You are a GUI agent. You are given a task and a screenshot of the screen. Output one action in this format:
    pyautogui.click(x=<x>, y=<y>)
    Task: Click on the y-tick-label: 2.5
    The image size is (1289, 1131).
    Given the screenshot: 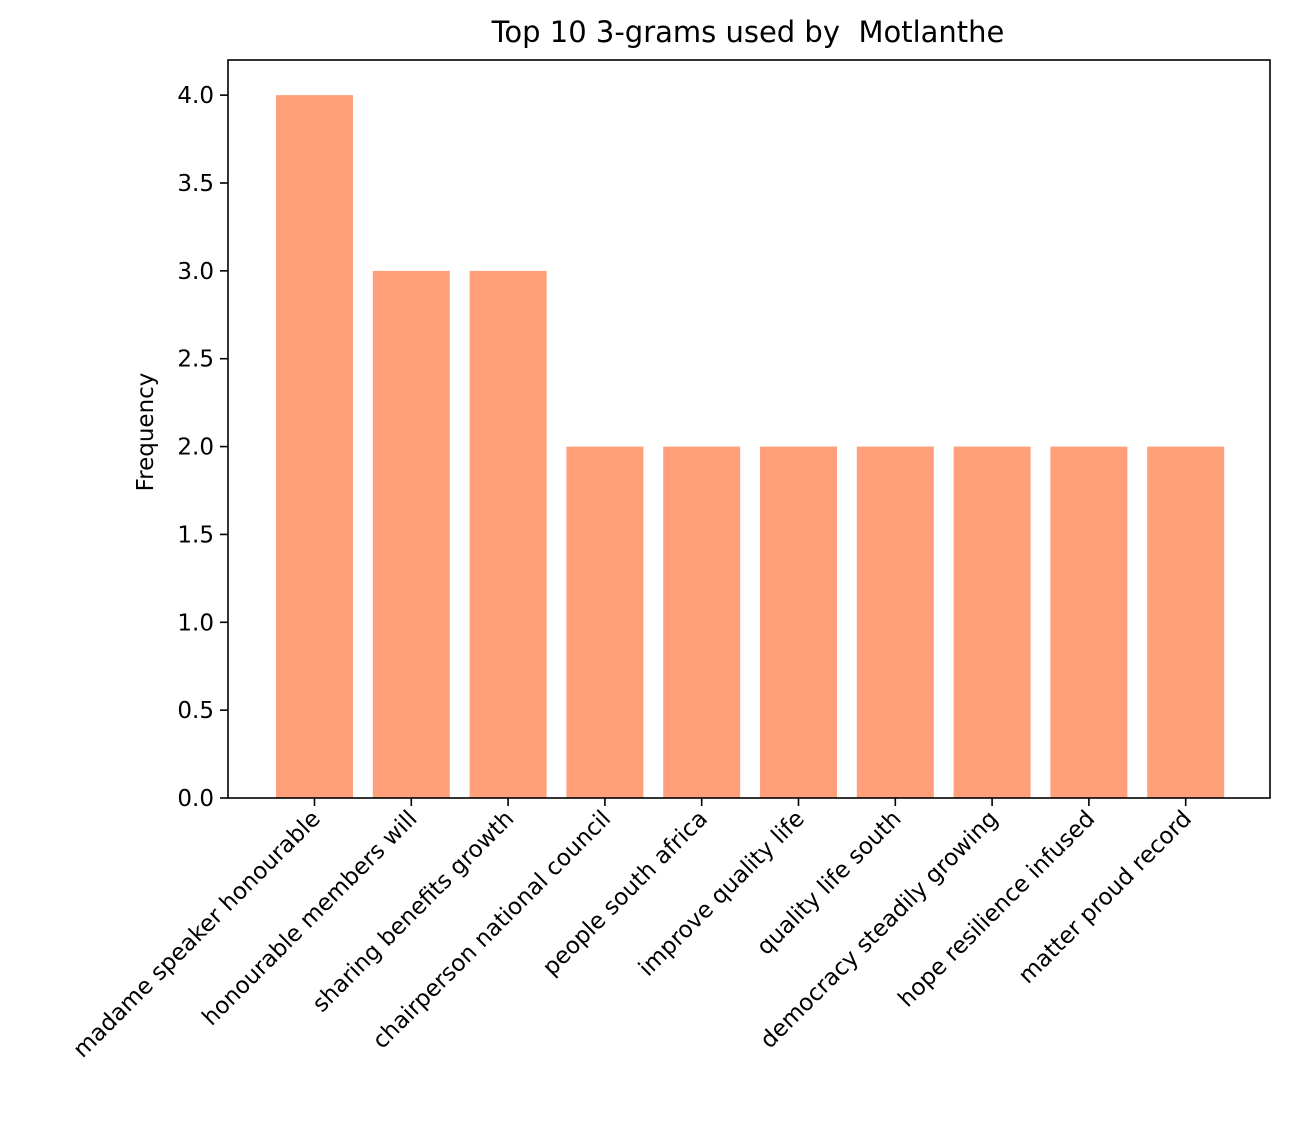 What is the action you would take?
    pyautogui.click(x=195, y=360)
    